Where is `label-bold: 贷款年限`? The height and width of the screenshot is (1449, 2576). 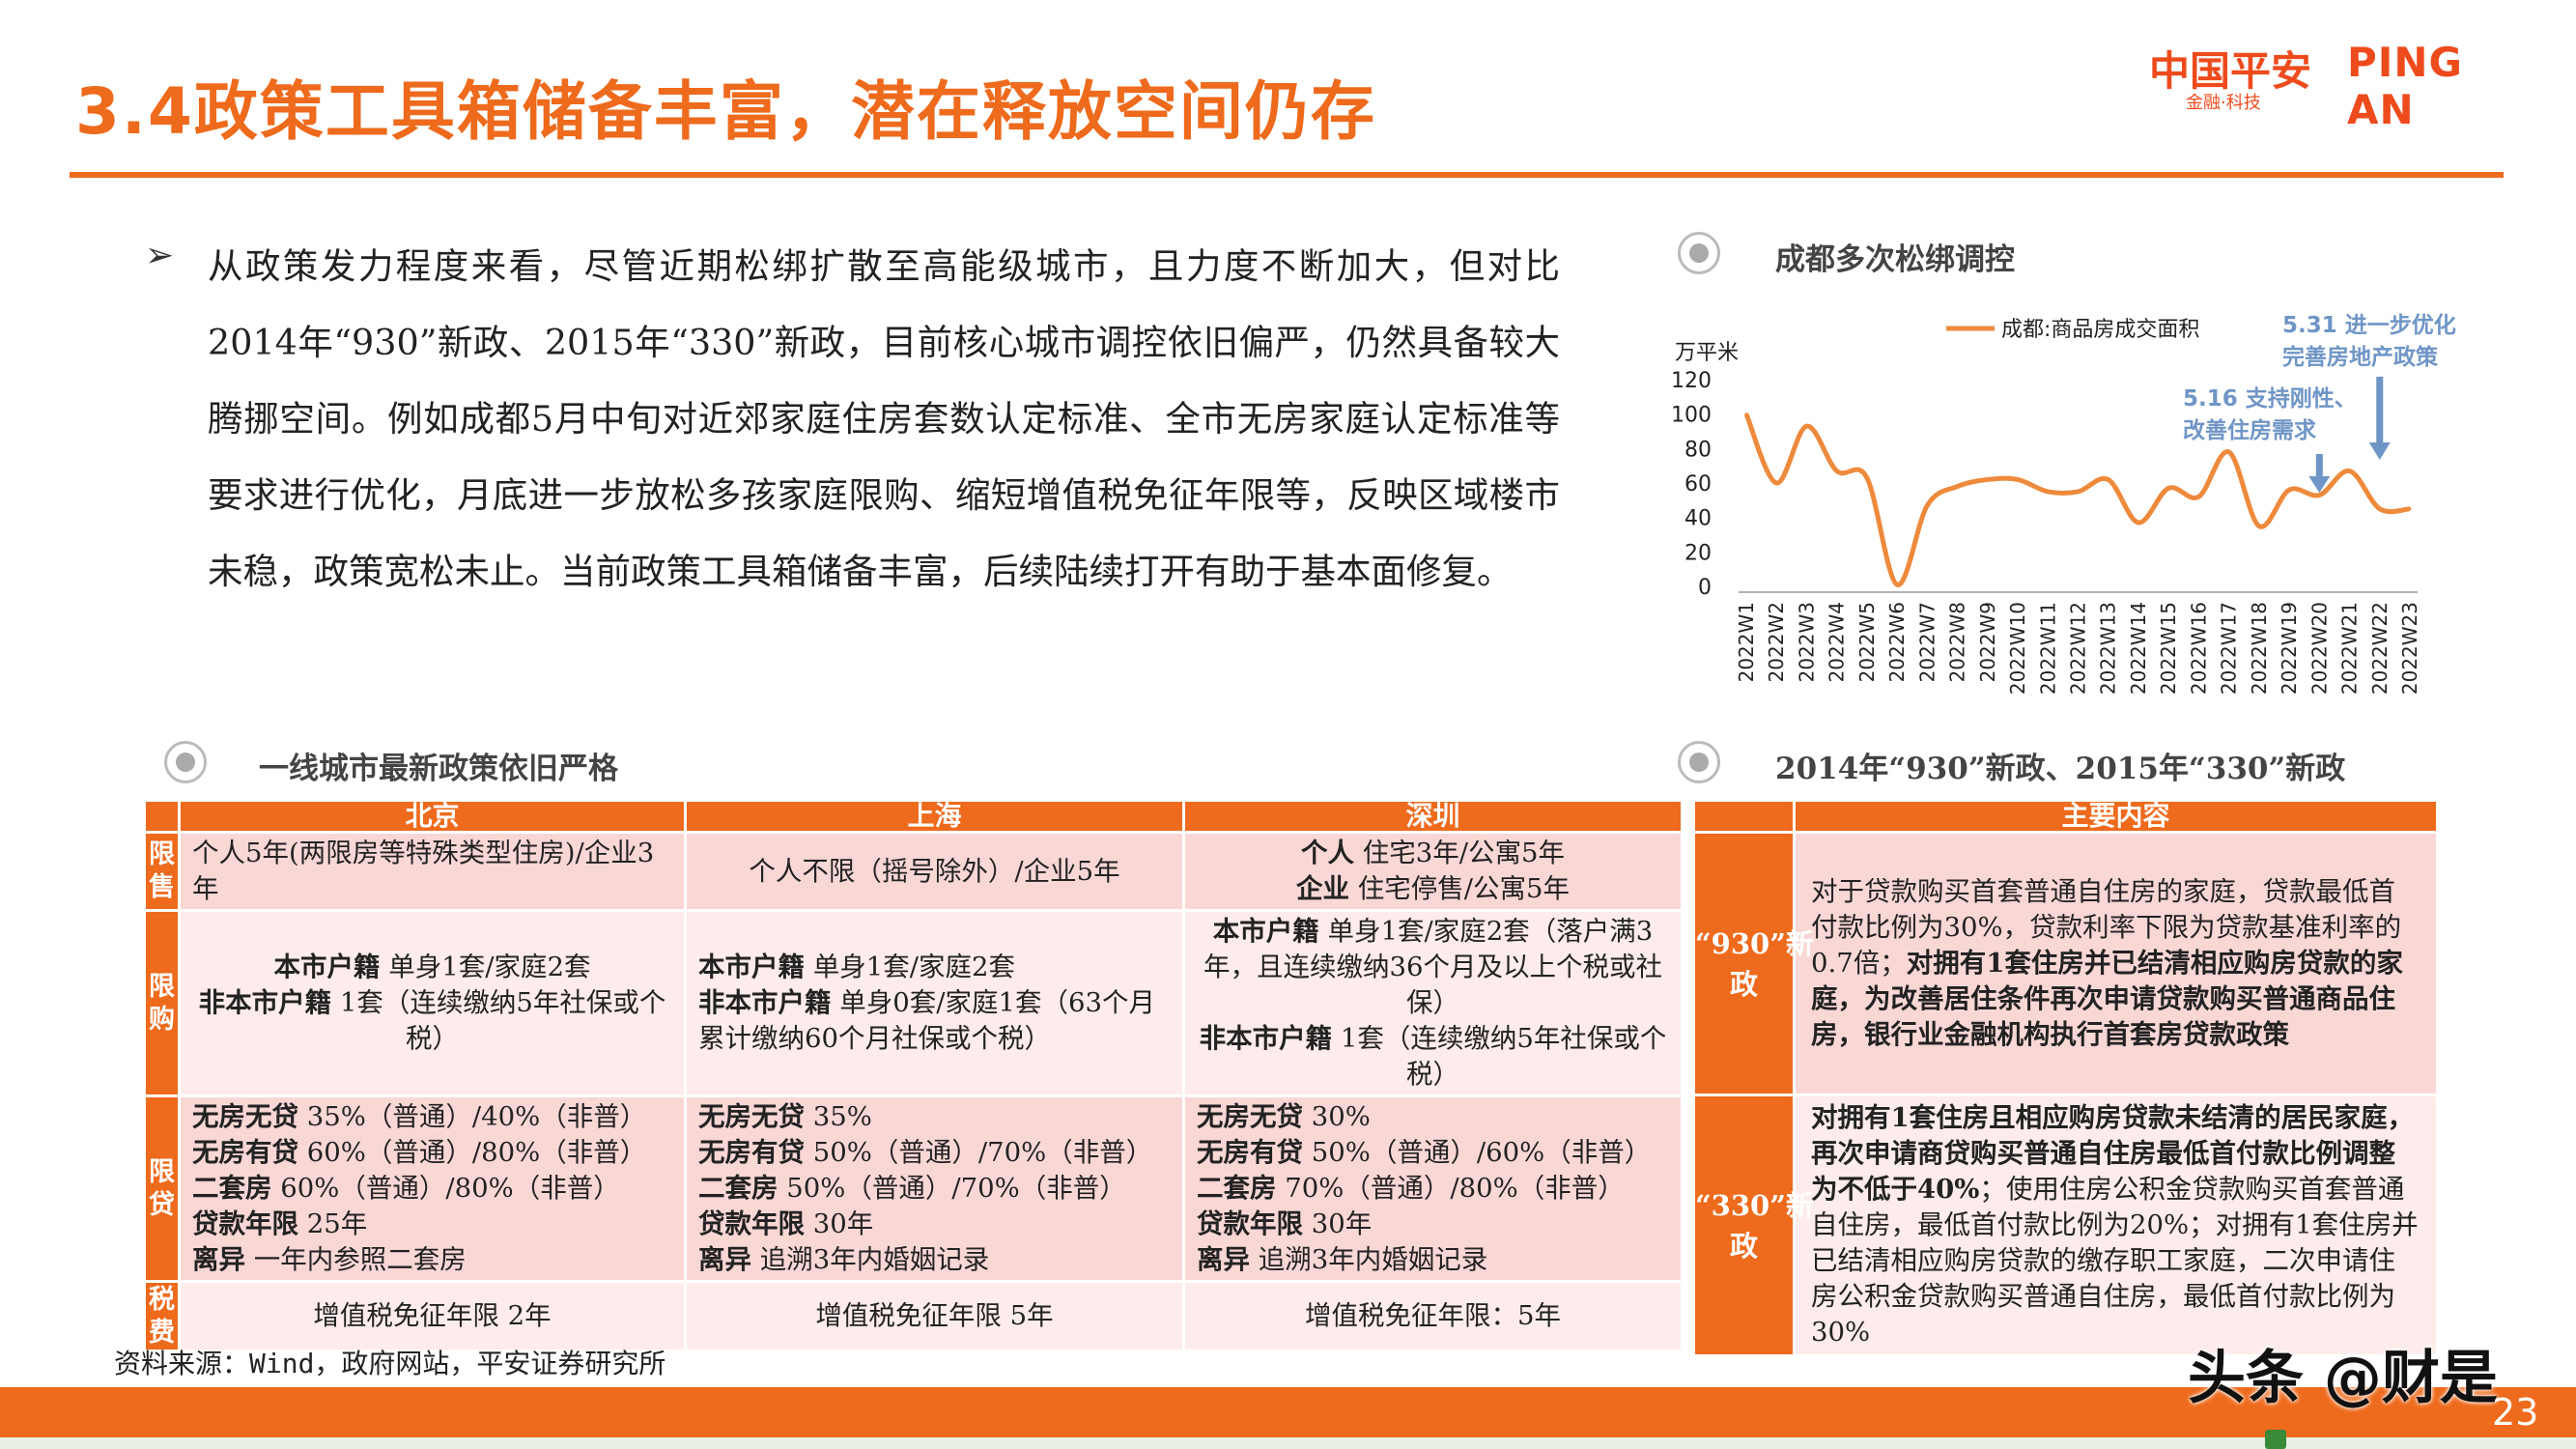 label-bold: 贷款年限 is located at coordinates (245, 1223).